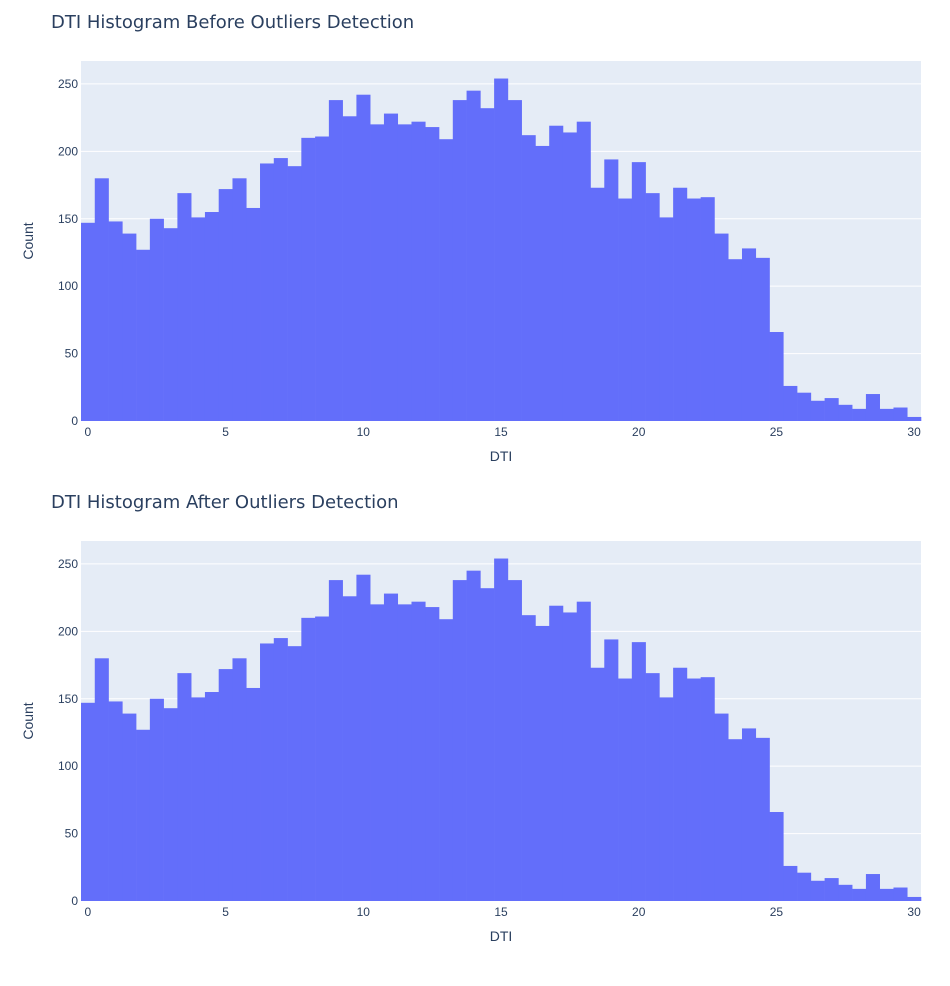 The width and height of the screenshot is (950, 986). I want to click on x-axis-title: DTI, so click(501, 456).